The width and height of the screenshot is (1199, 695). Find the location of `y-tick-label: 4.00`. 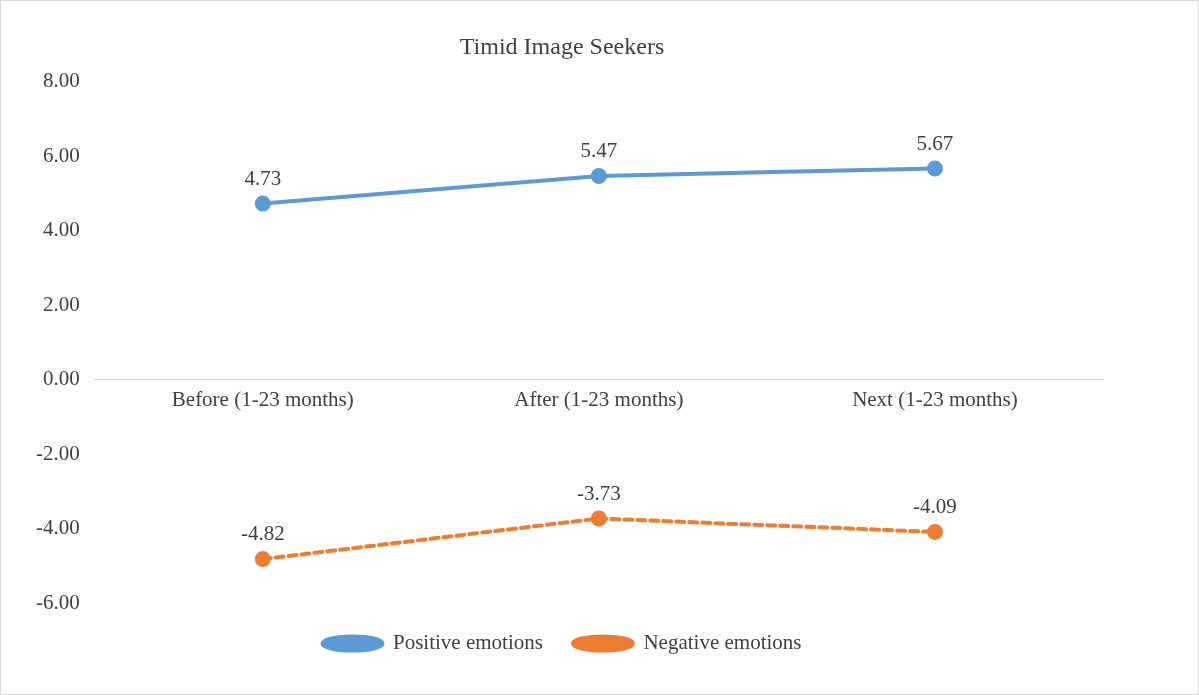

y-tick-label: 4.00 is located at coordinates (61, 229).